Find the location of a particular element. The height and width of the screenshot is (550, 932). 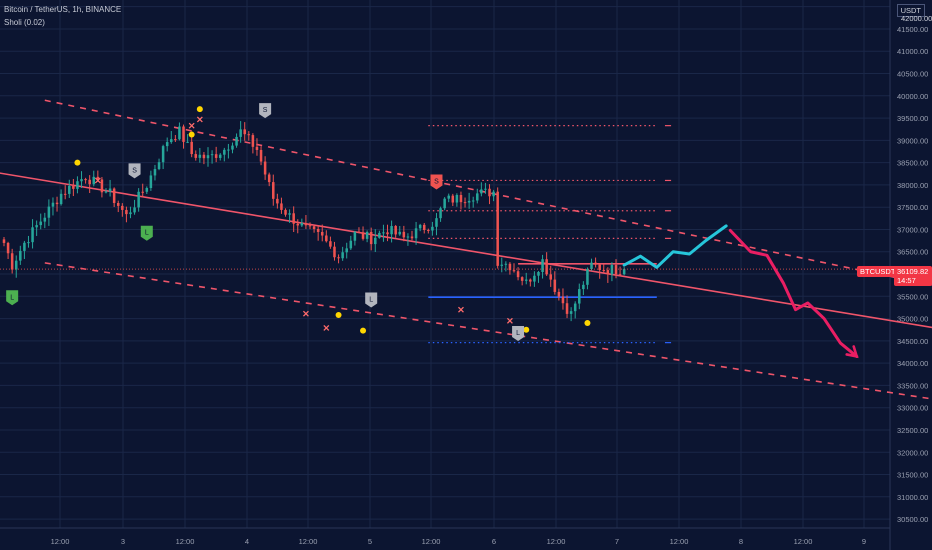

x-tick-label: 8 is located at coordinates (741, 541).